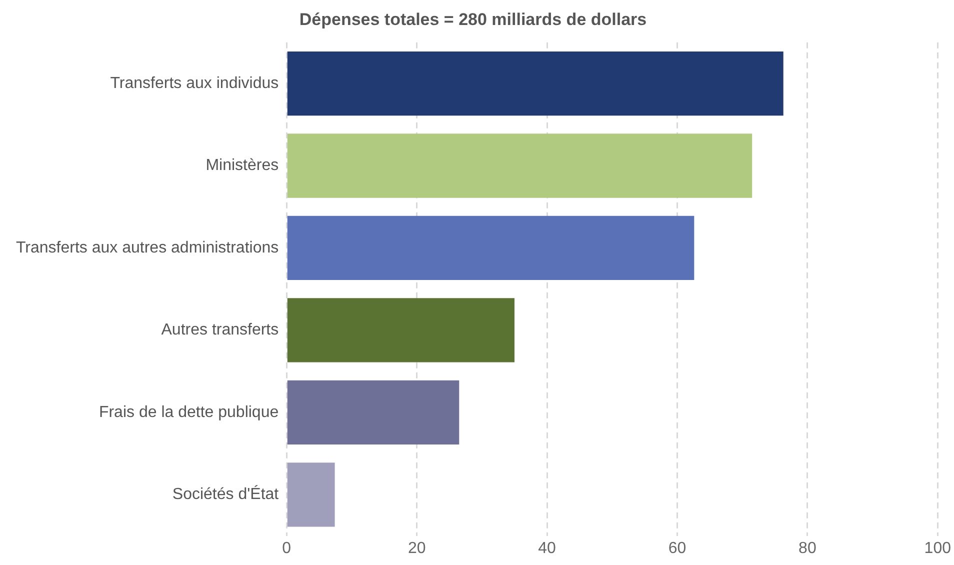  Describe the element at coordinates (473, 19) in the screenshot. I see `chart-title: Dépenses totales = 280 milliards de dollars` at that location.